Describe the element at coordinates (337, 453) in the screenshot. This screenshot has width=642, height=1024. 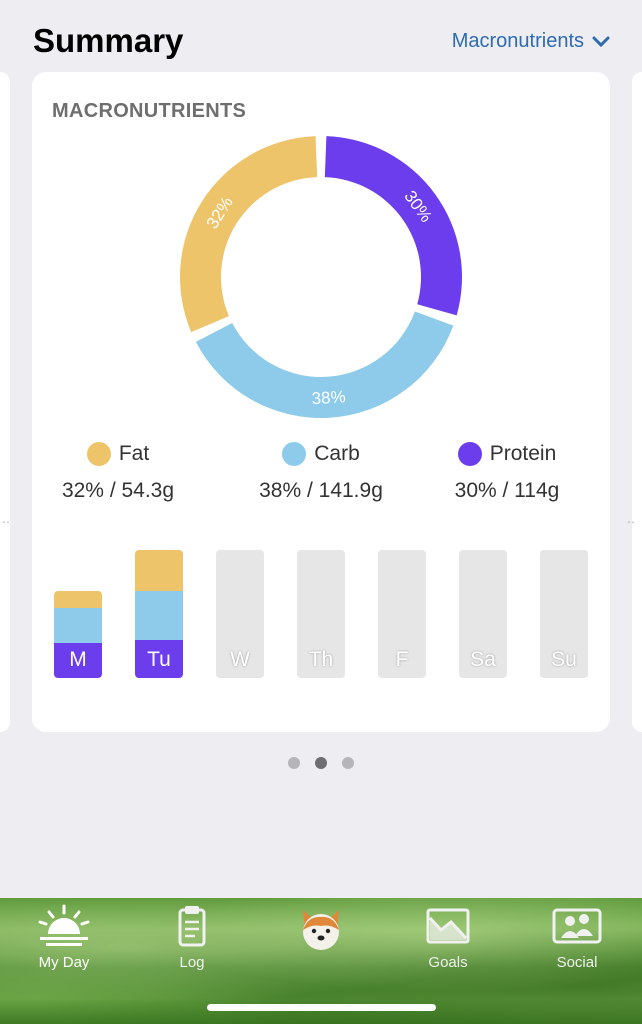
I see `legend-carb-label: Carb` at that location.